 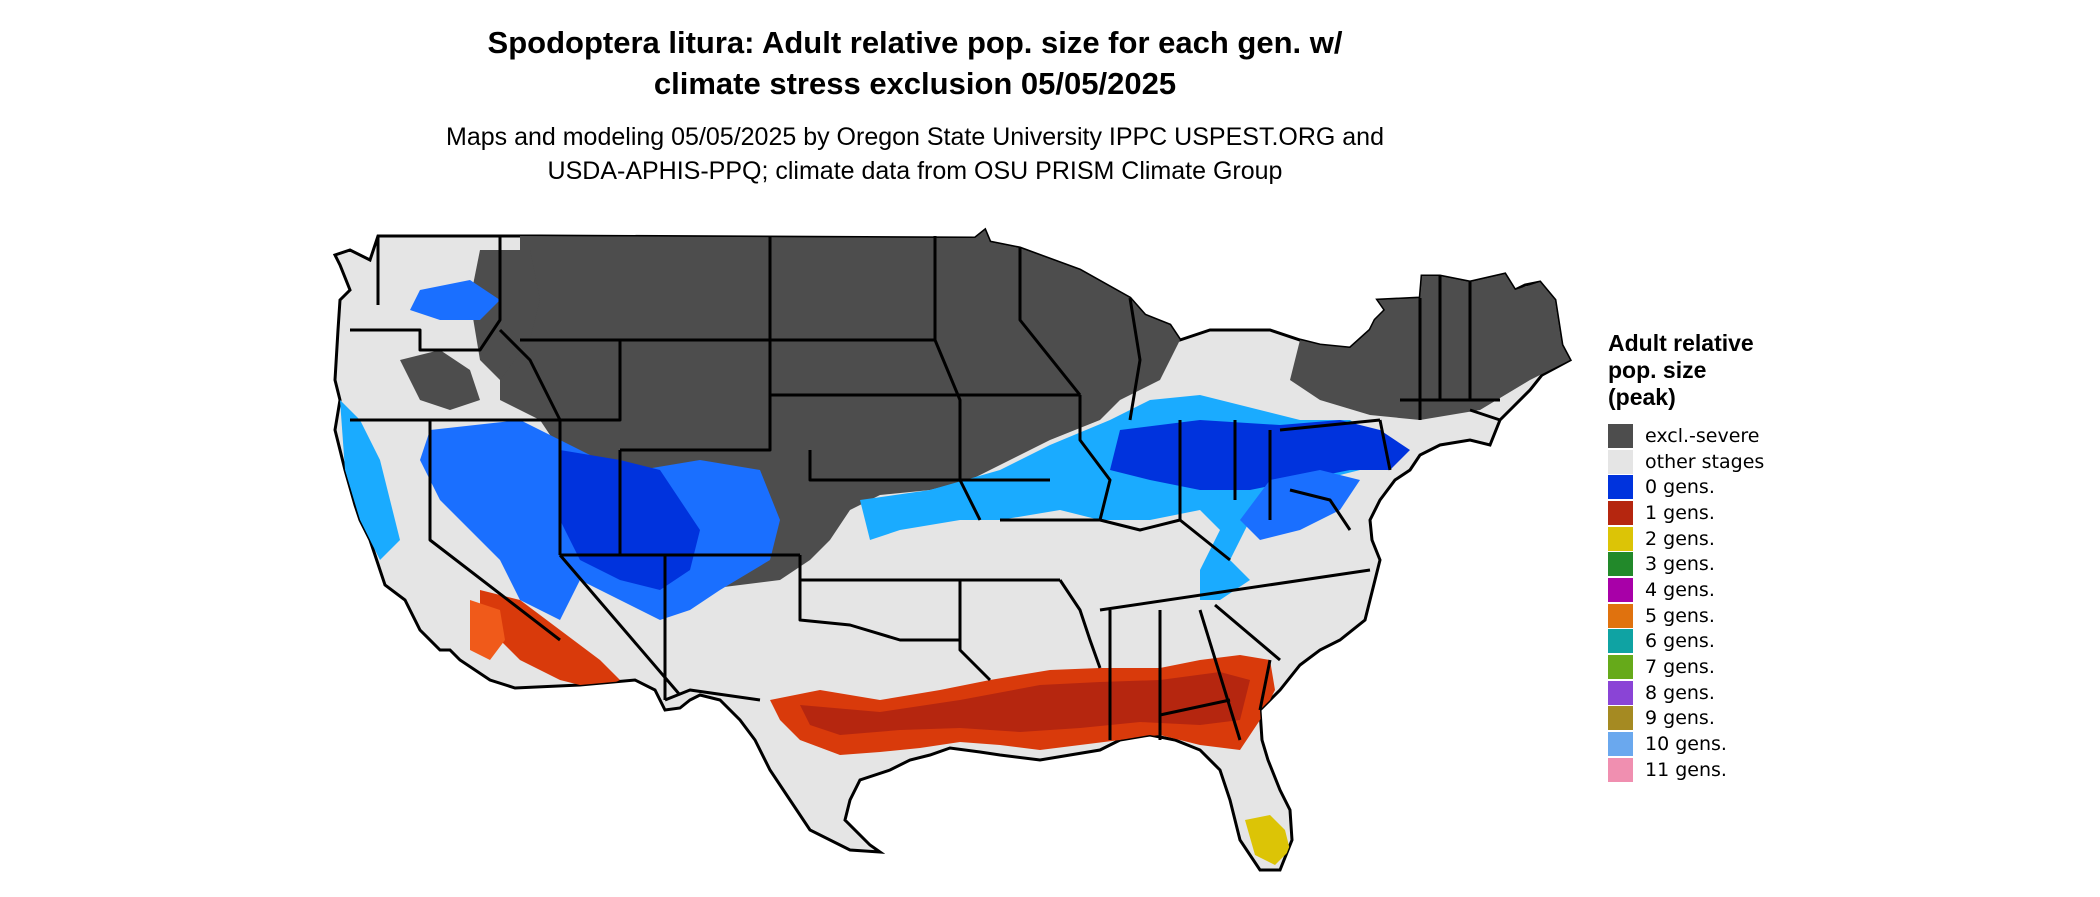 What do you see at coordinates (1686, 769) in the screenshot?
I see `legend-label: 11 gens.` at bounding box center [1686, 769].